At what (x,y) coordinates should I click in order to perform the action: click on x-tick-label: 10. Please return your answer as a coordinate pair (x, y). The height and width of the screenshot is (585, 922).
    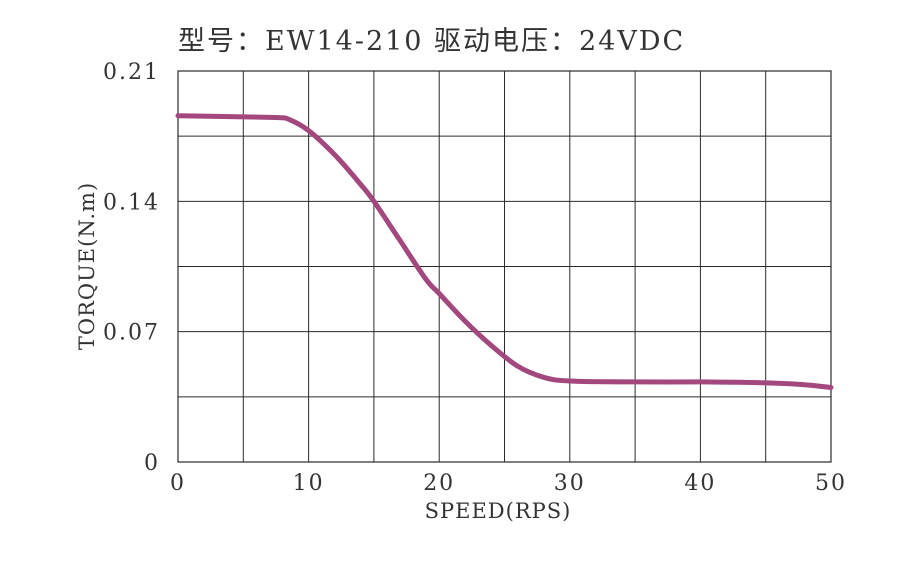
    Looking at the image, I should click on (309, 483).